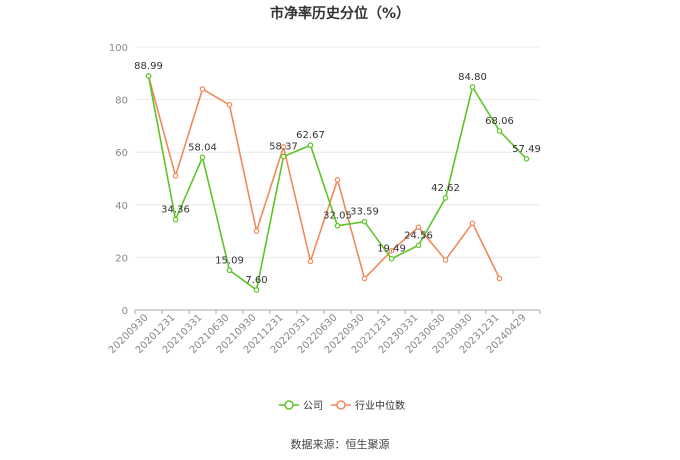  I want to click on legend-label: 行业中位数, so click(380, 405).